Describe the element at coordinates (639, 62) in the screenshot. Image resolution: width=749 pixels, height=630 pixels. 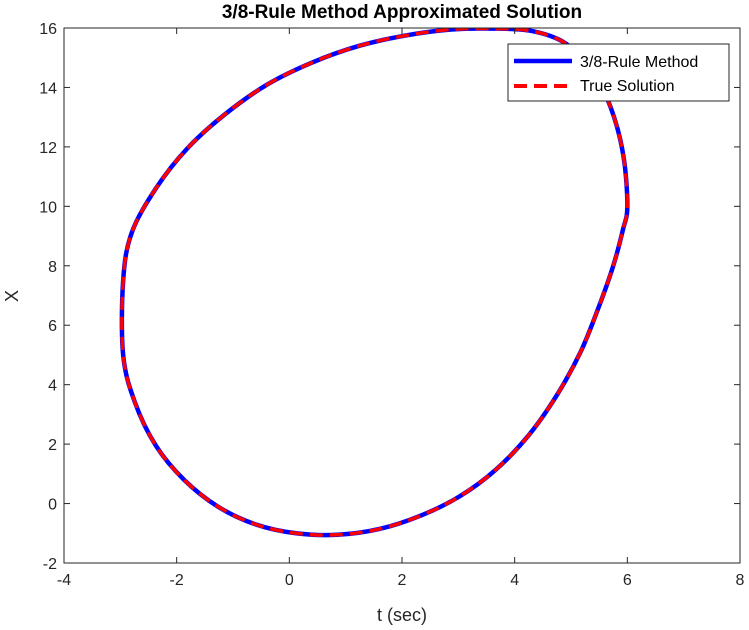
I see `legend-label-series-1: 3/8-Rule Method` at that location.